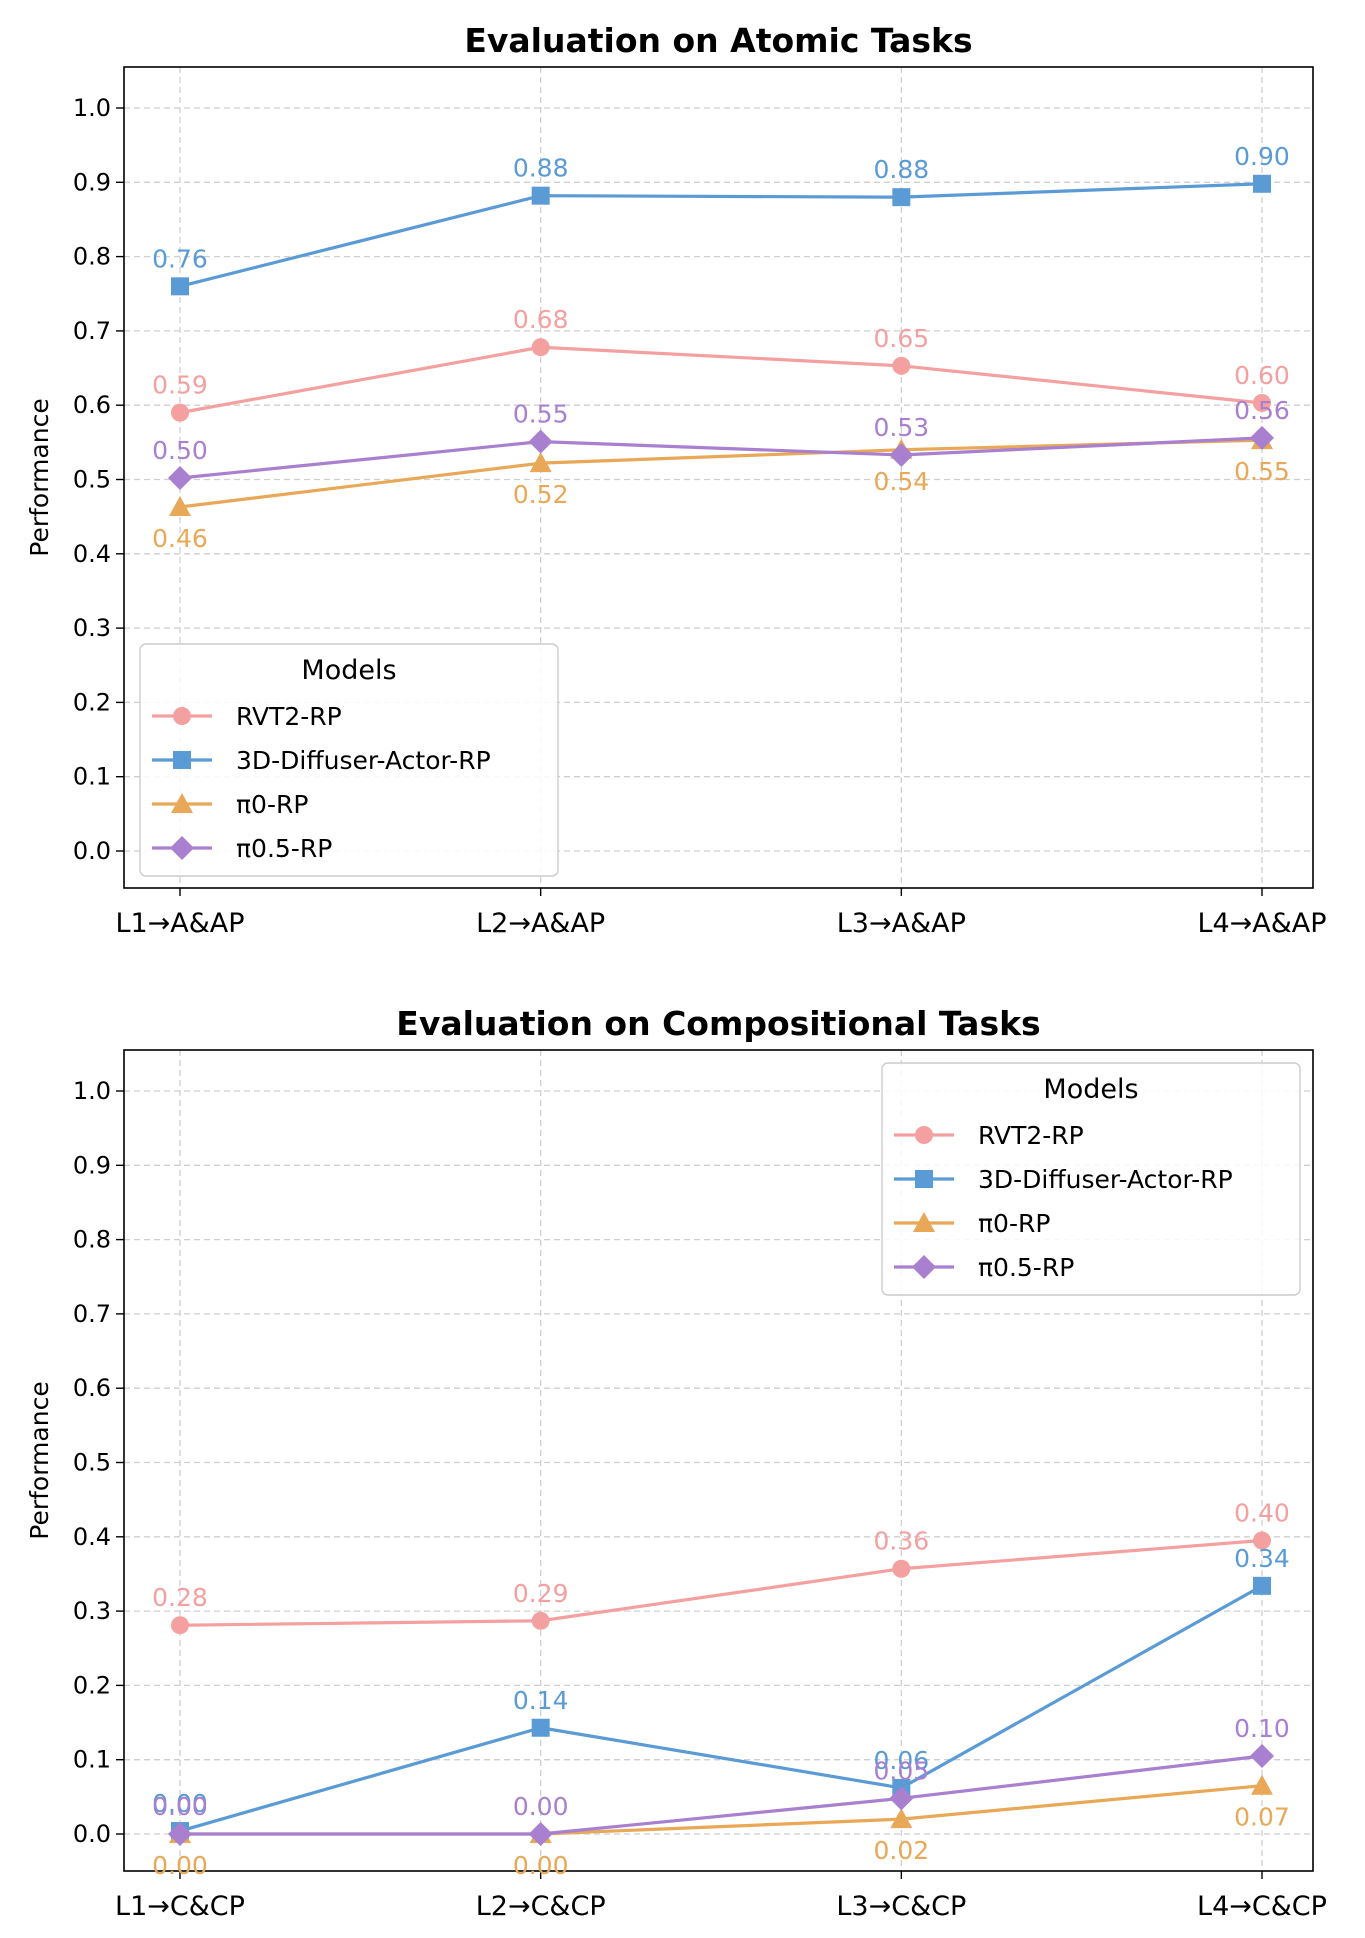 This screenshot has height=1938, width=1365. I want to click on x-tick-label: L4→C&CP, so click(1262, 1906).